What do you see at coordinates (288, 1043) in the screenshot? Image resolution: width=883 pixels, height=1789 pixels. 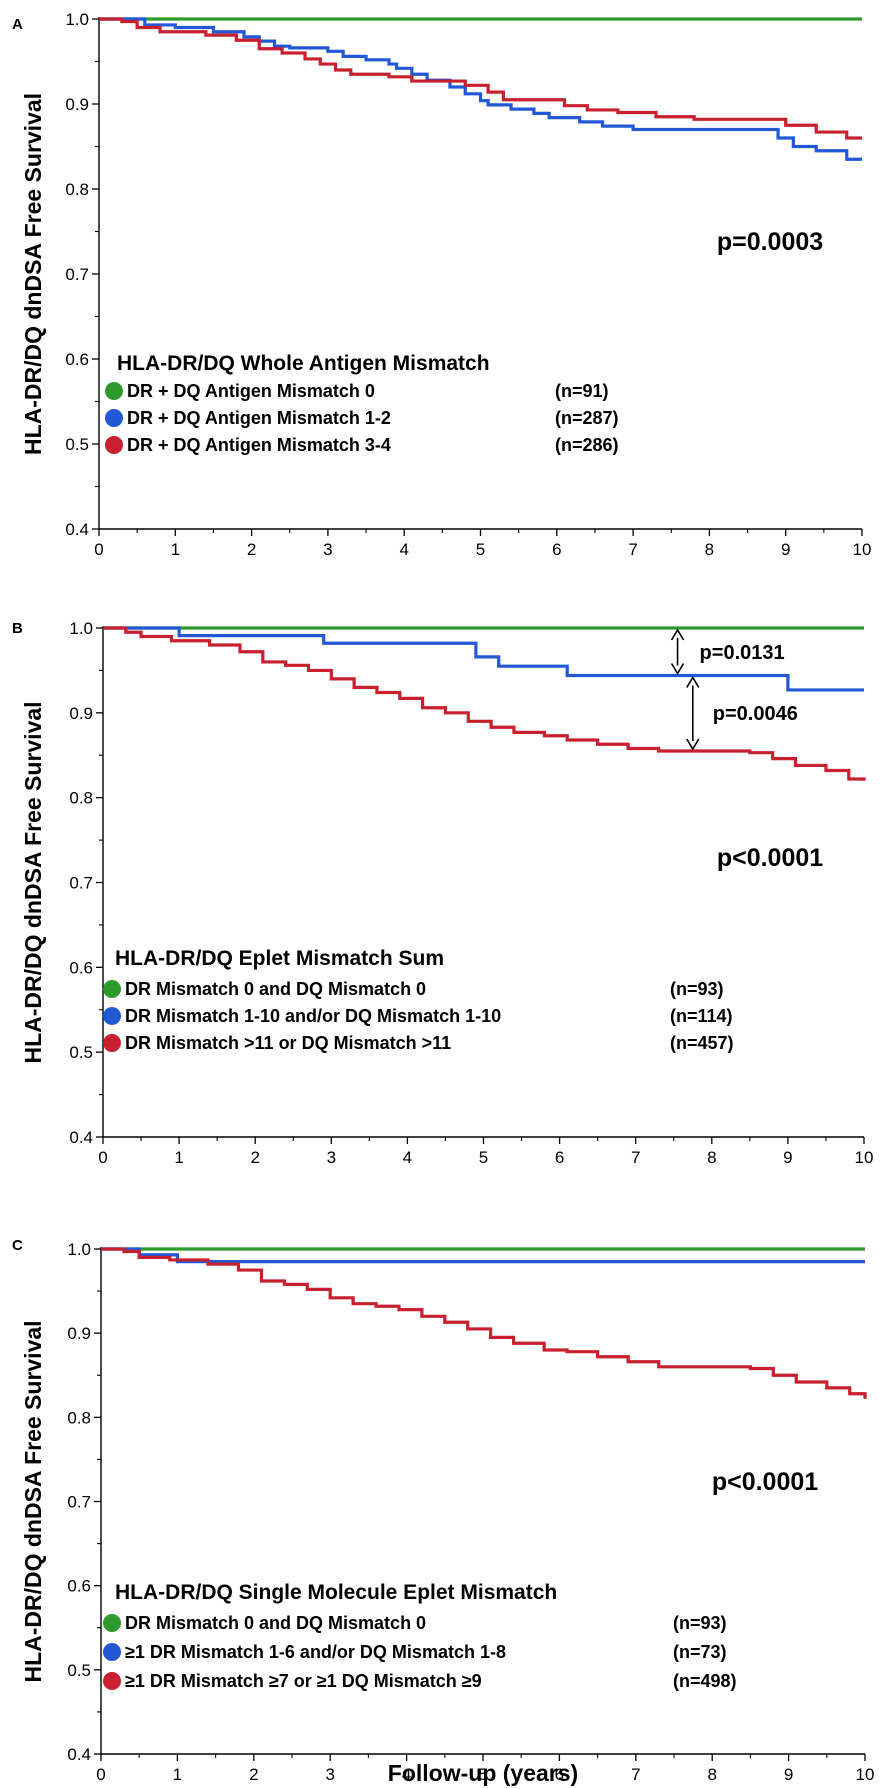 I see `legend-label: DR Mismatch >11 or DQ Mismatch >11` at bounding box center [288, 1043].